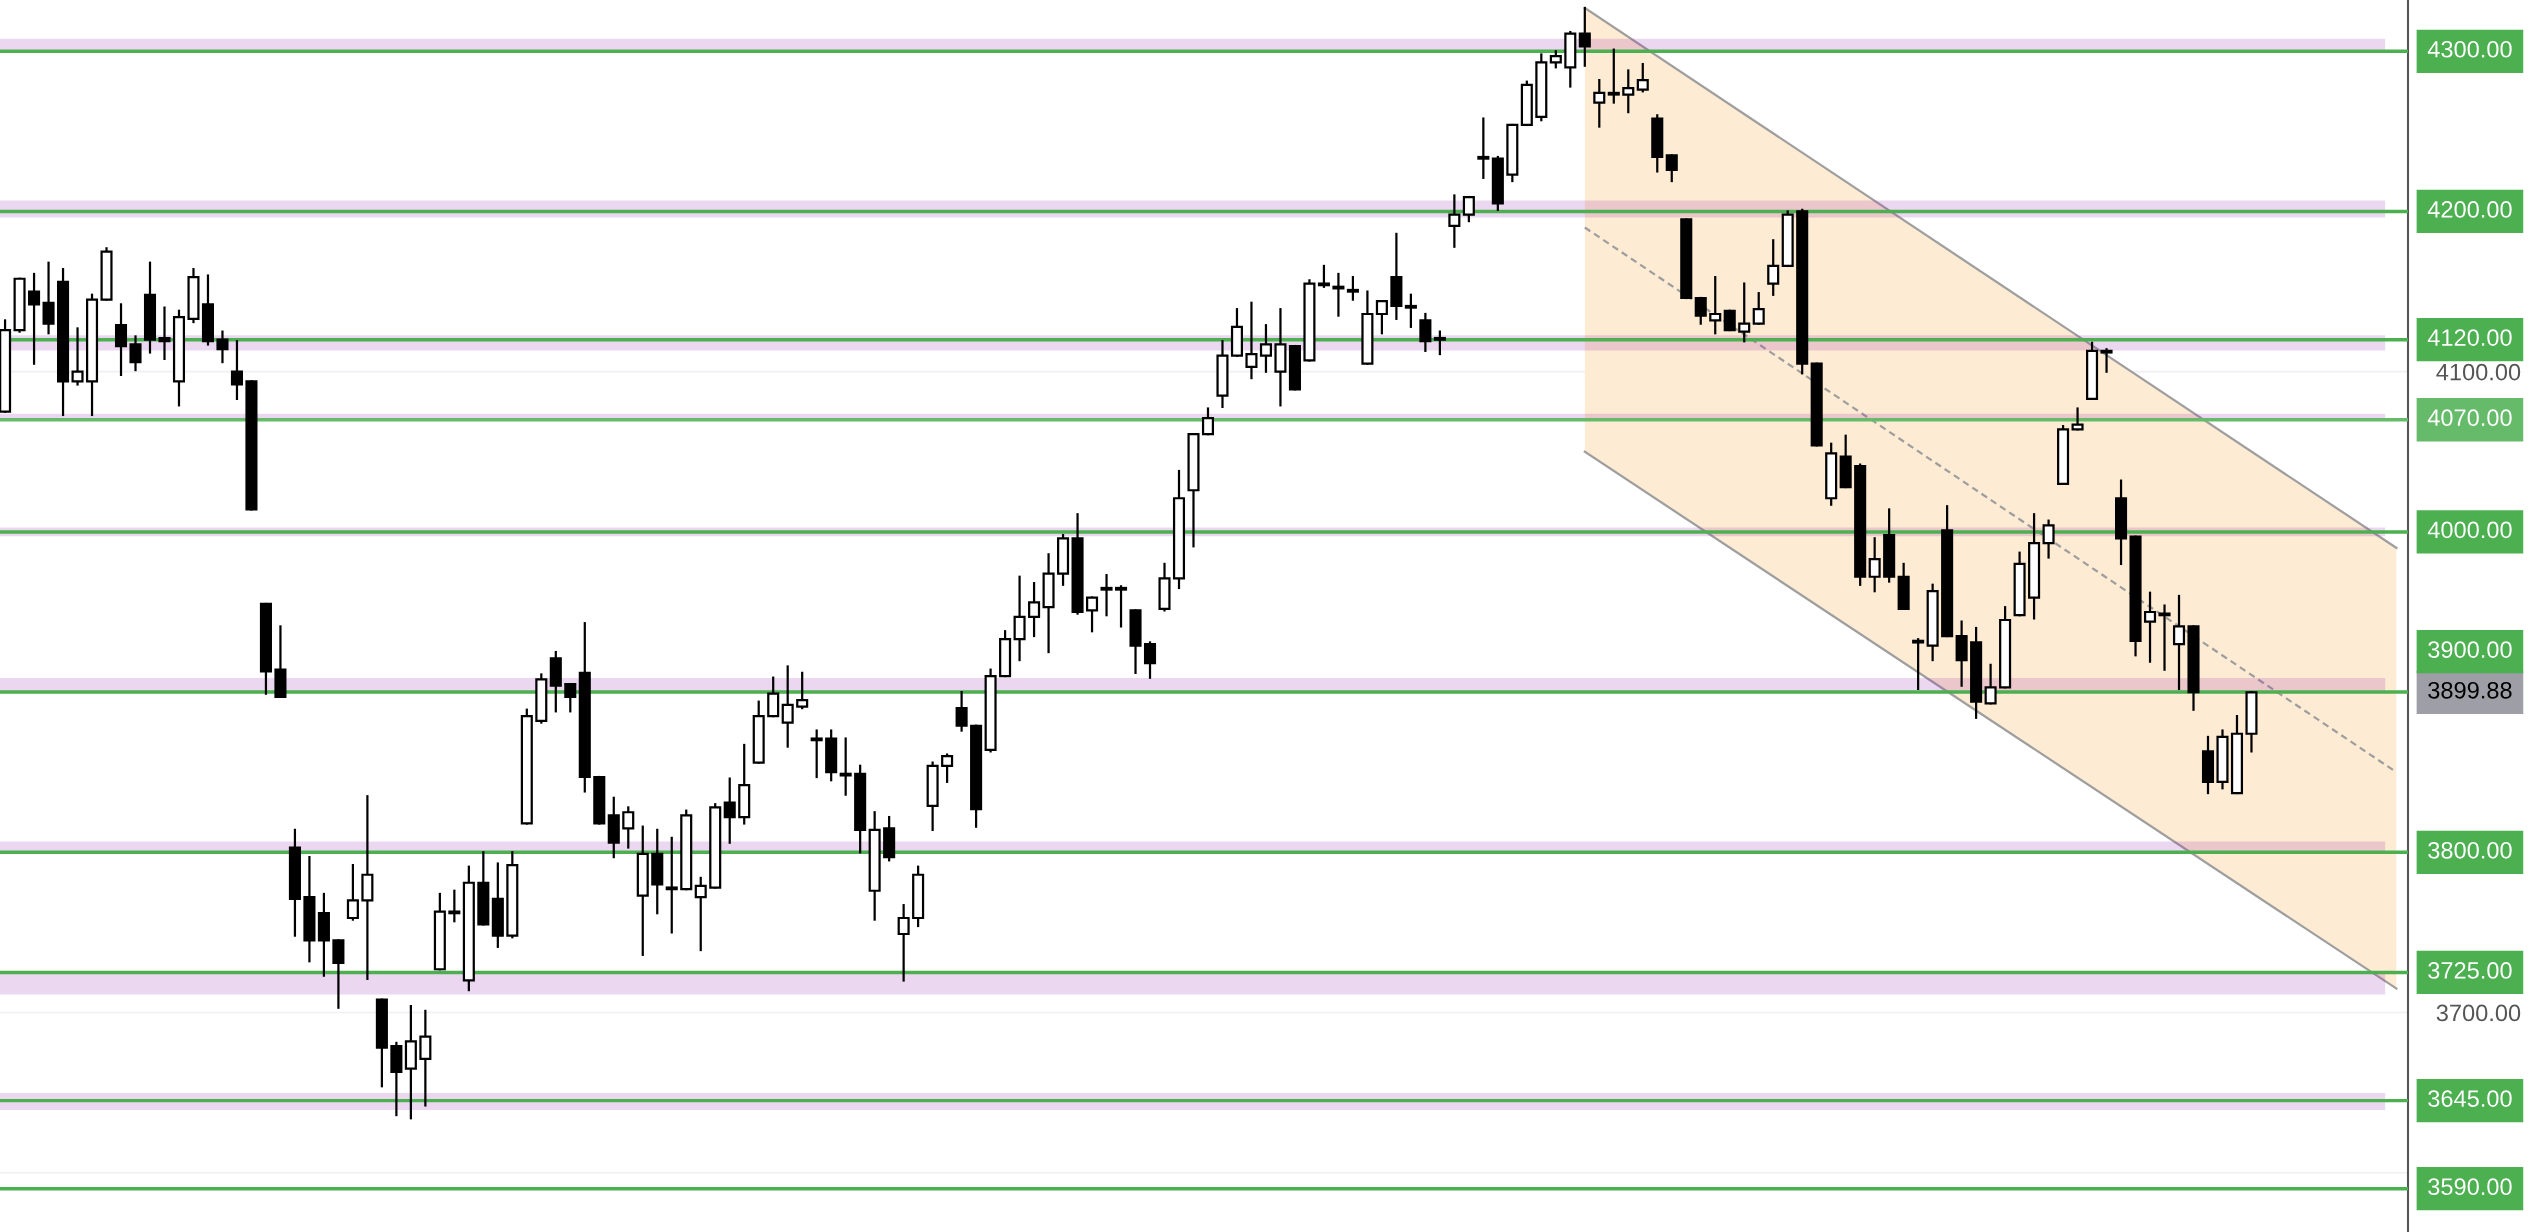 Image resolution: width=2547 pixels, height=1232 pixels. I want to click on ref-line-label: 4070.00, so click(2469, 418).